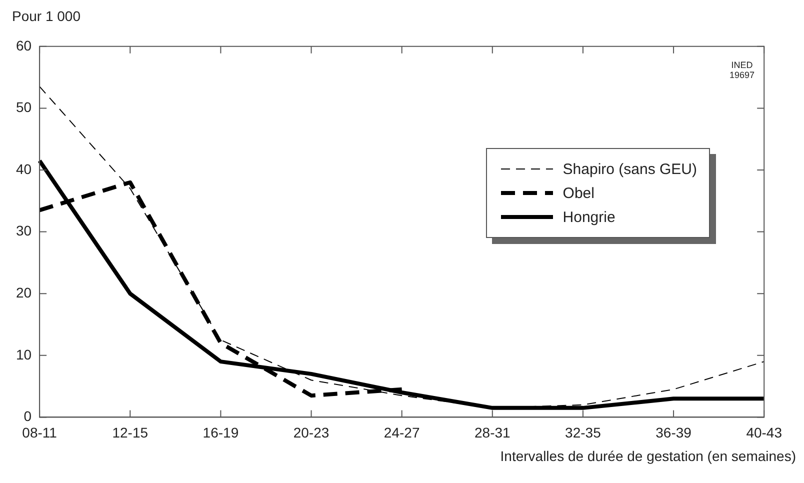  What do you see at coordinates (46, 16) in the screenshot?
I see `y-axis-title: Pour 1 000` at bounding box center [46, 16].